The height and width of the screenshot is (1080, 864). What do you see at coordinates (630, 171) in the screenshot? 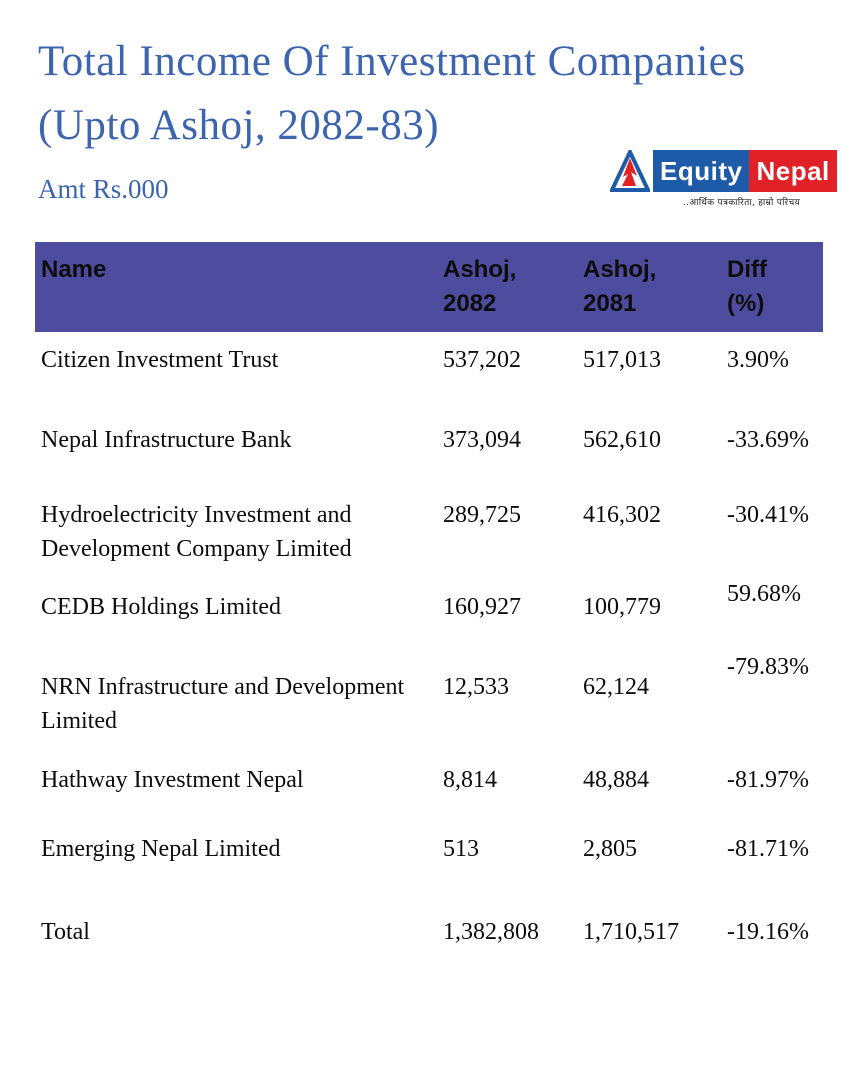
I see `mountain-logo-icon` at bounding box center [630, 171].